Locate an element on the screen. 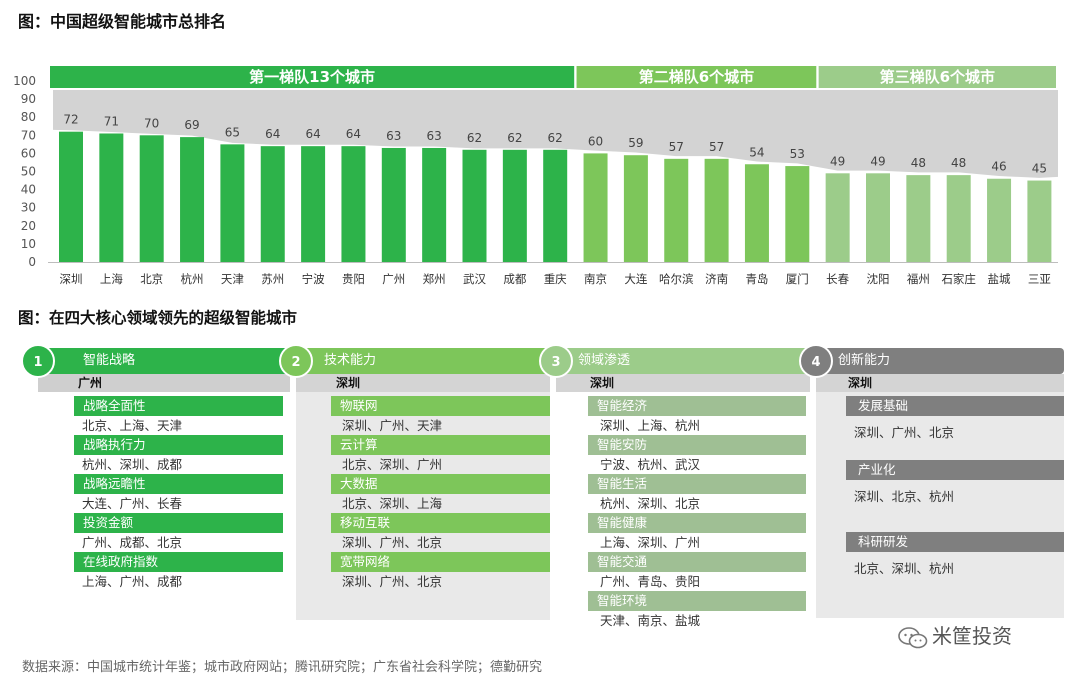 The width and height of the screenshot is (1080, 684). y-tick-label: 30 is located at coordinates (28, 208).